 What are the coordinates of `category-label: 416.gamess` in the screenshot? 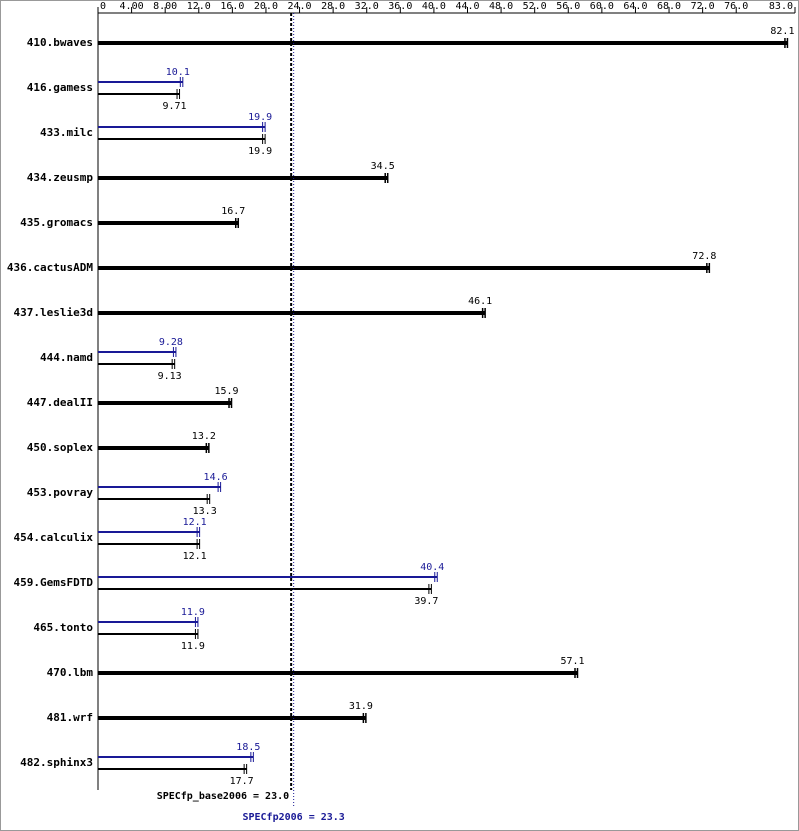 It's located at (60, 87).